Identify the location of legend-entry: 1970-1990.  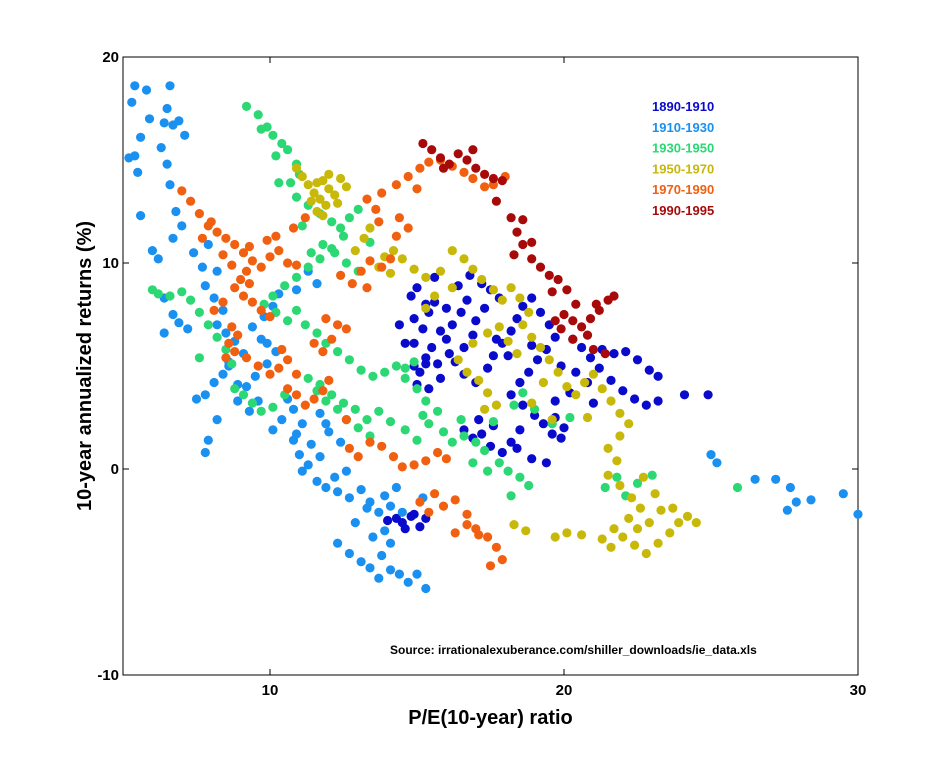
(683, 189).